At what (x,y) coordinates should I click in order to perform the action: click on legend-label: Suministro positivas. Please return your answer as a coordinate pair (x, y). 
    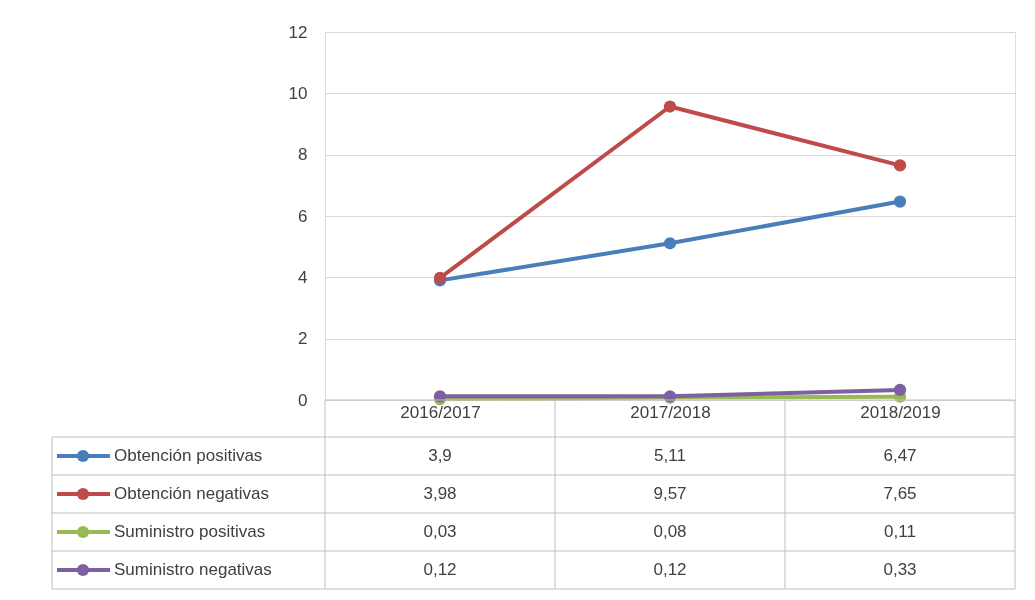
    Looking at the image, I should click on (190, 531).